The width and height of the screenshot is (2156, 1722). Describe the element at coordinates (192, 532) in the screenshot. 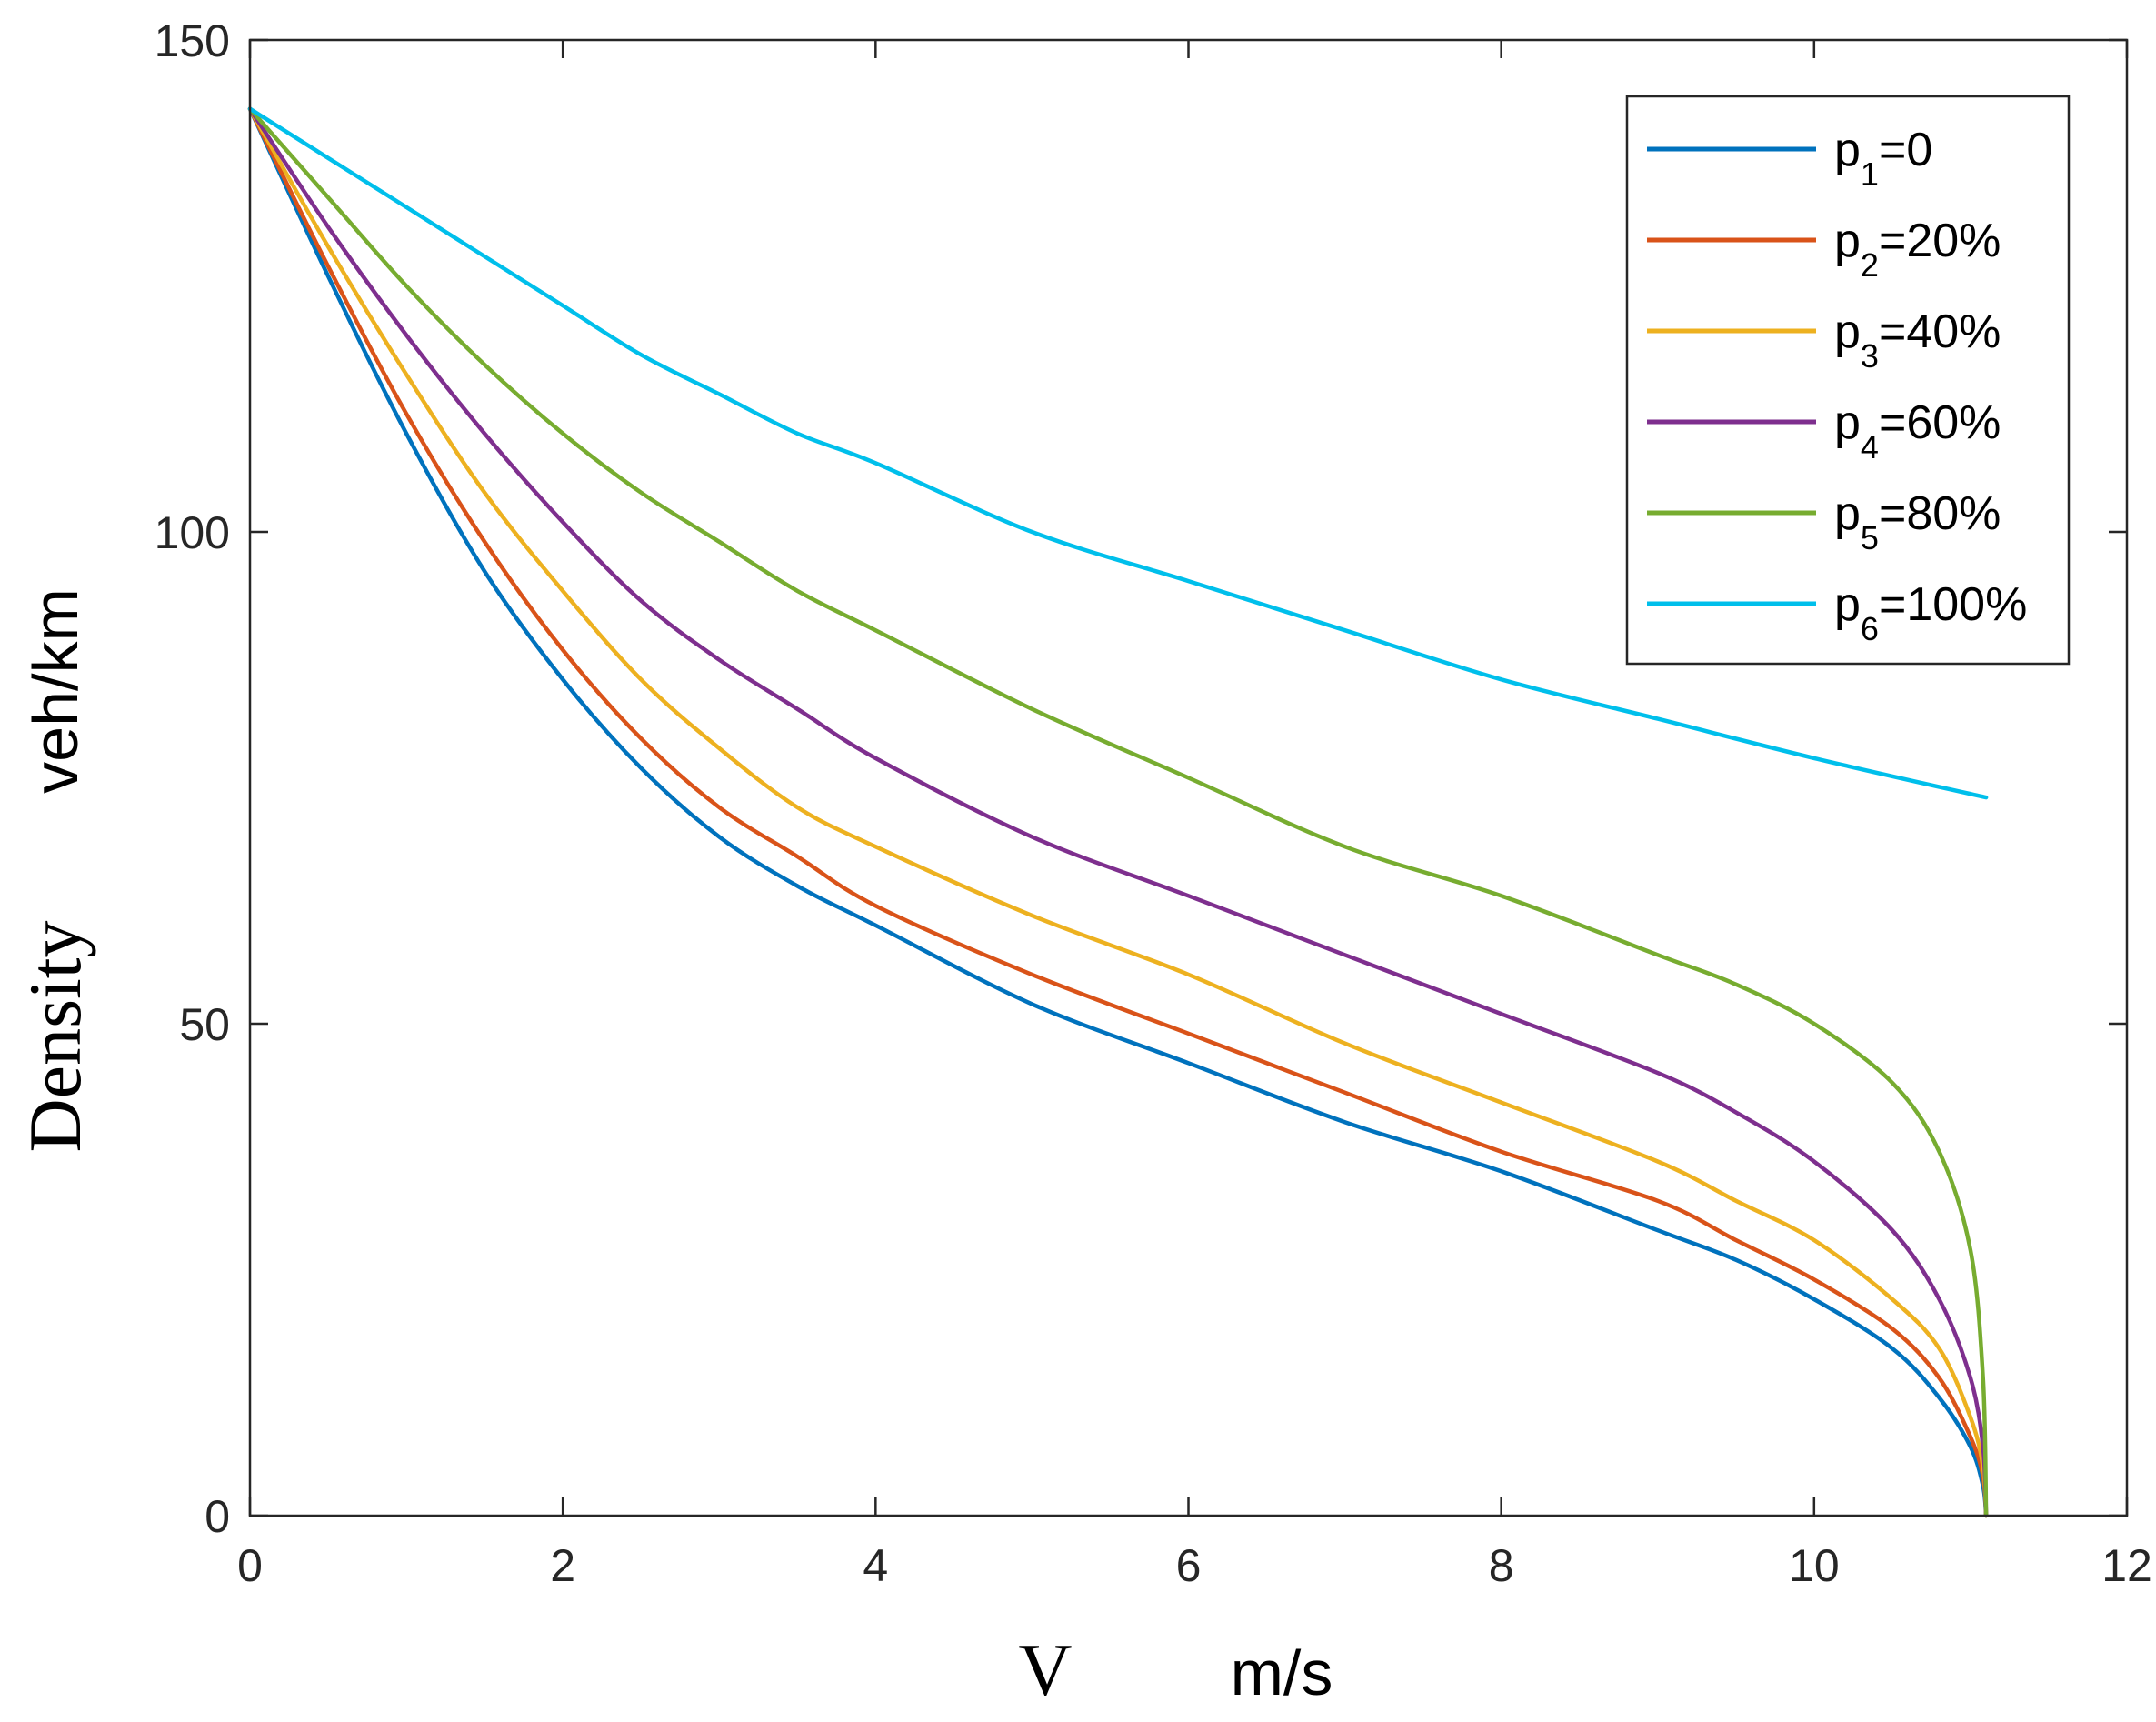

I see `y-tick-label: 100` at that location.